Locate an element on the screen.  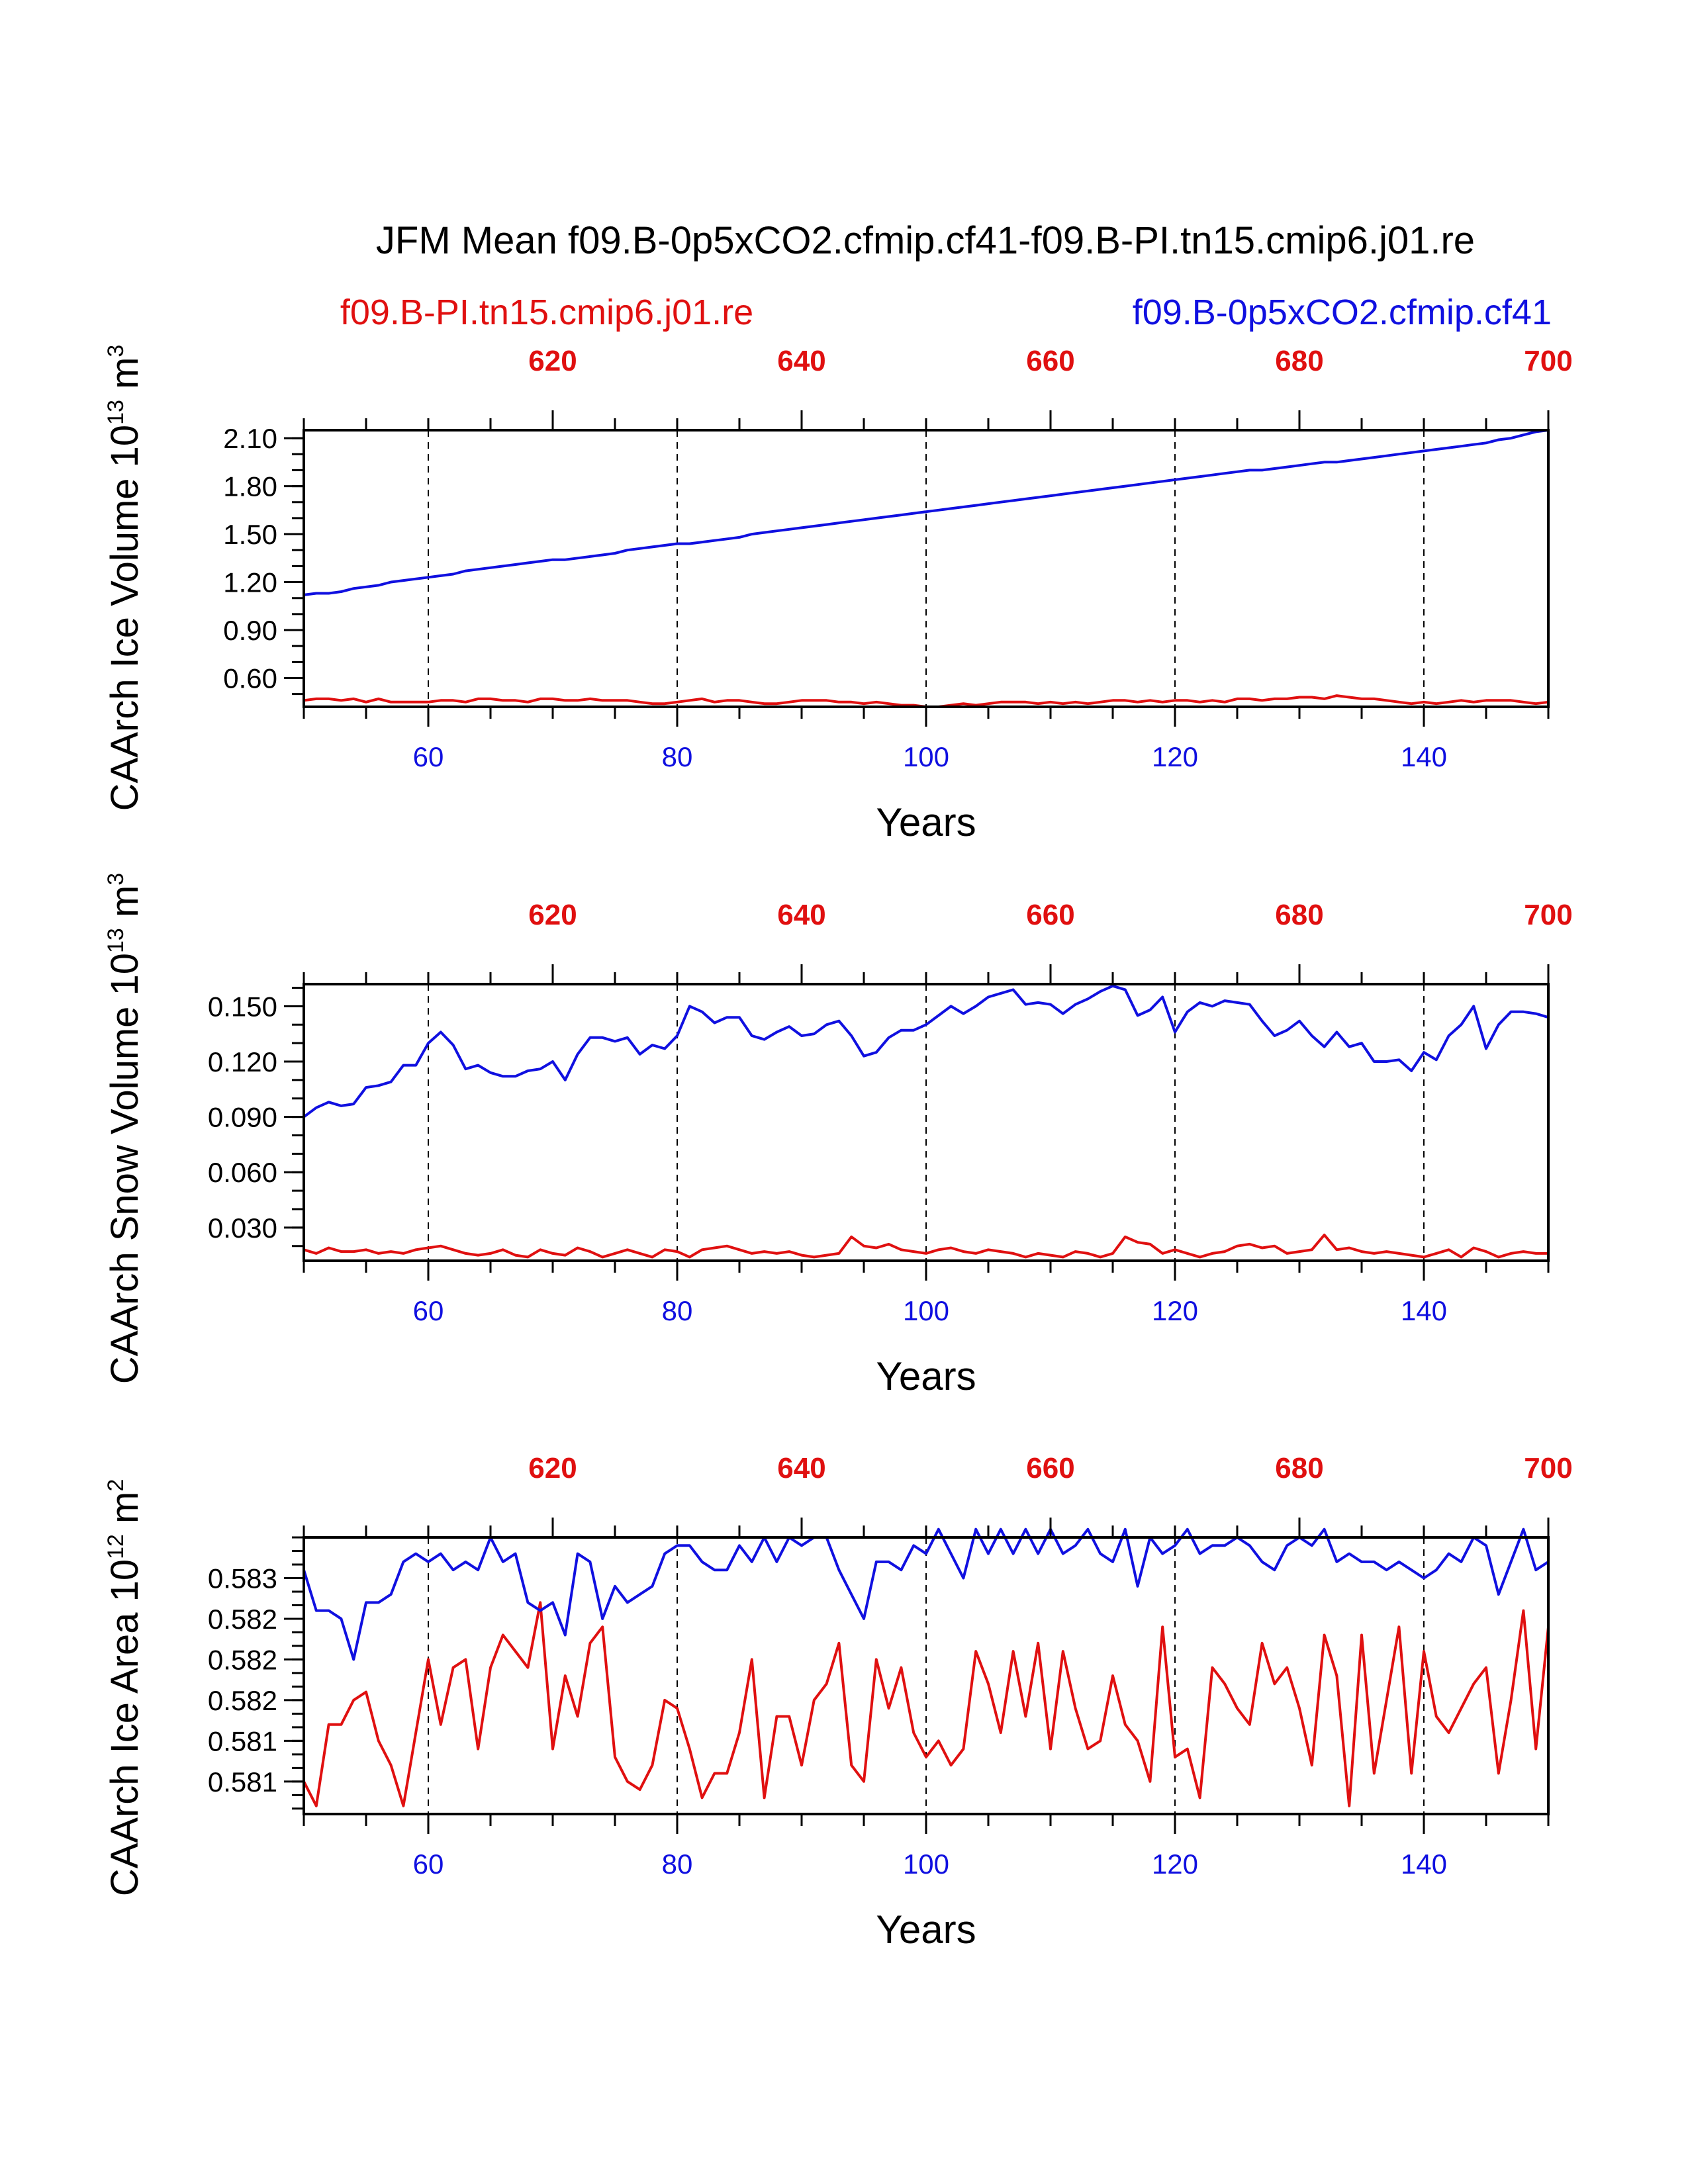
legend-entry-series-a: f09.B-PI.tn15.cmip6.j01.re is located at coordinates (546, 312).